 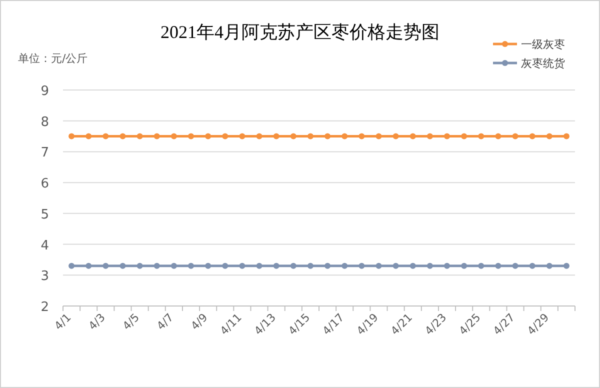 What do you see at coordinates (44, 184) in the screenshot?
I see `y-tick-label: 6` at bounding box center [44, 184].